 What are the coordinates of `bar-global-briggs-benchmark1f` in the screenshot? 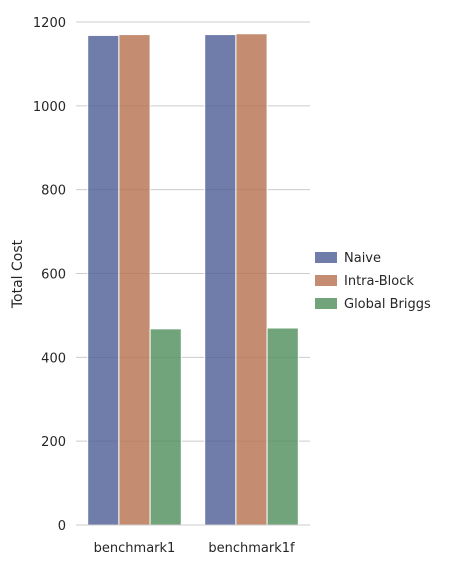 It's located at (282, 426).